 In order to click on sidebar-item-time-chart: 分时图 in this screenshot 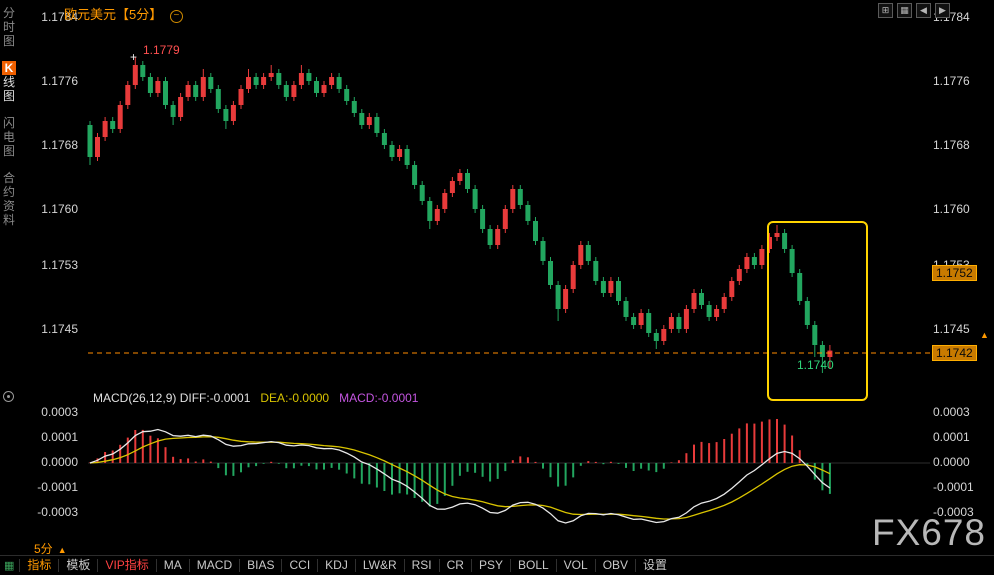, I will do `click(9, 27)`.